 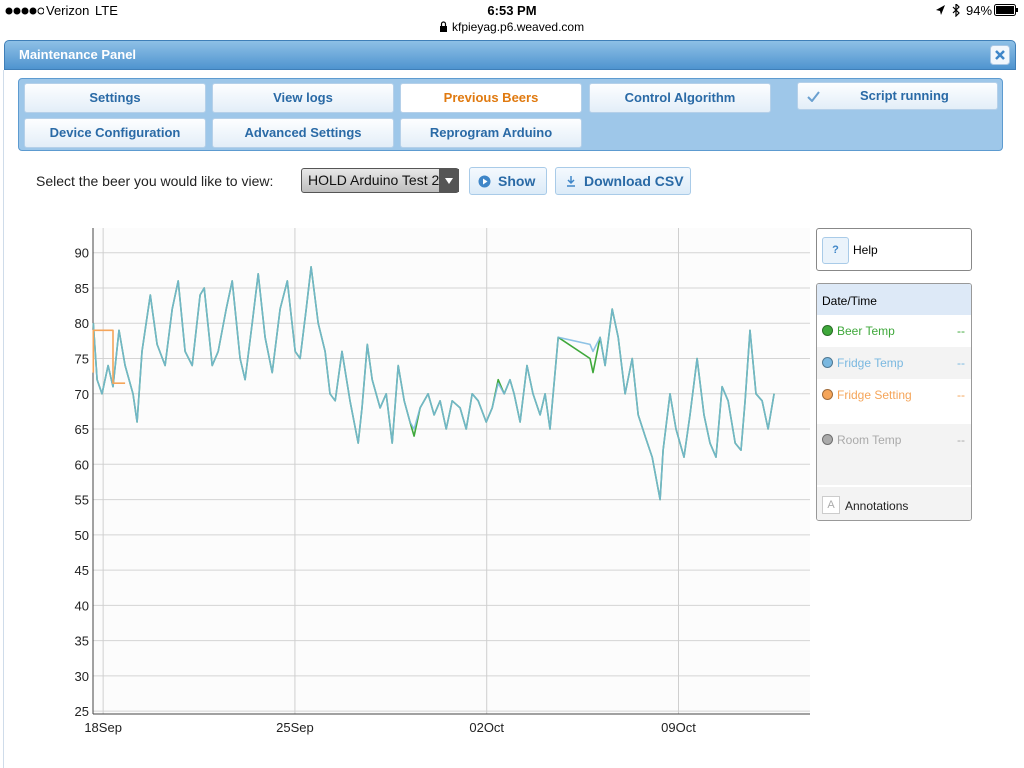 What do you see at coordinates (1006, 10) in the screenshot?
I see `battery-icon` at bounding box center [1006, 10].